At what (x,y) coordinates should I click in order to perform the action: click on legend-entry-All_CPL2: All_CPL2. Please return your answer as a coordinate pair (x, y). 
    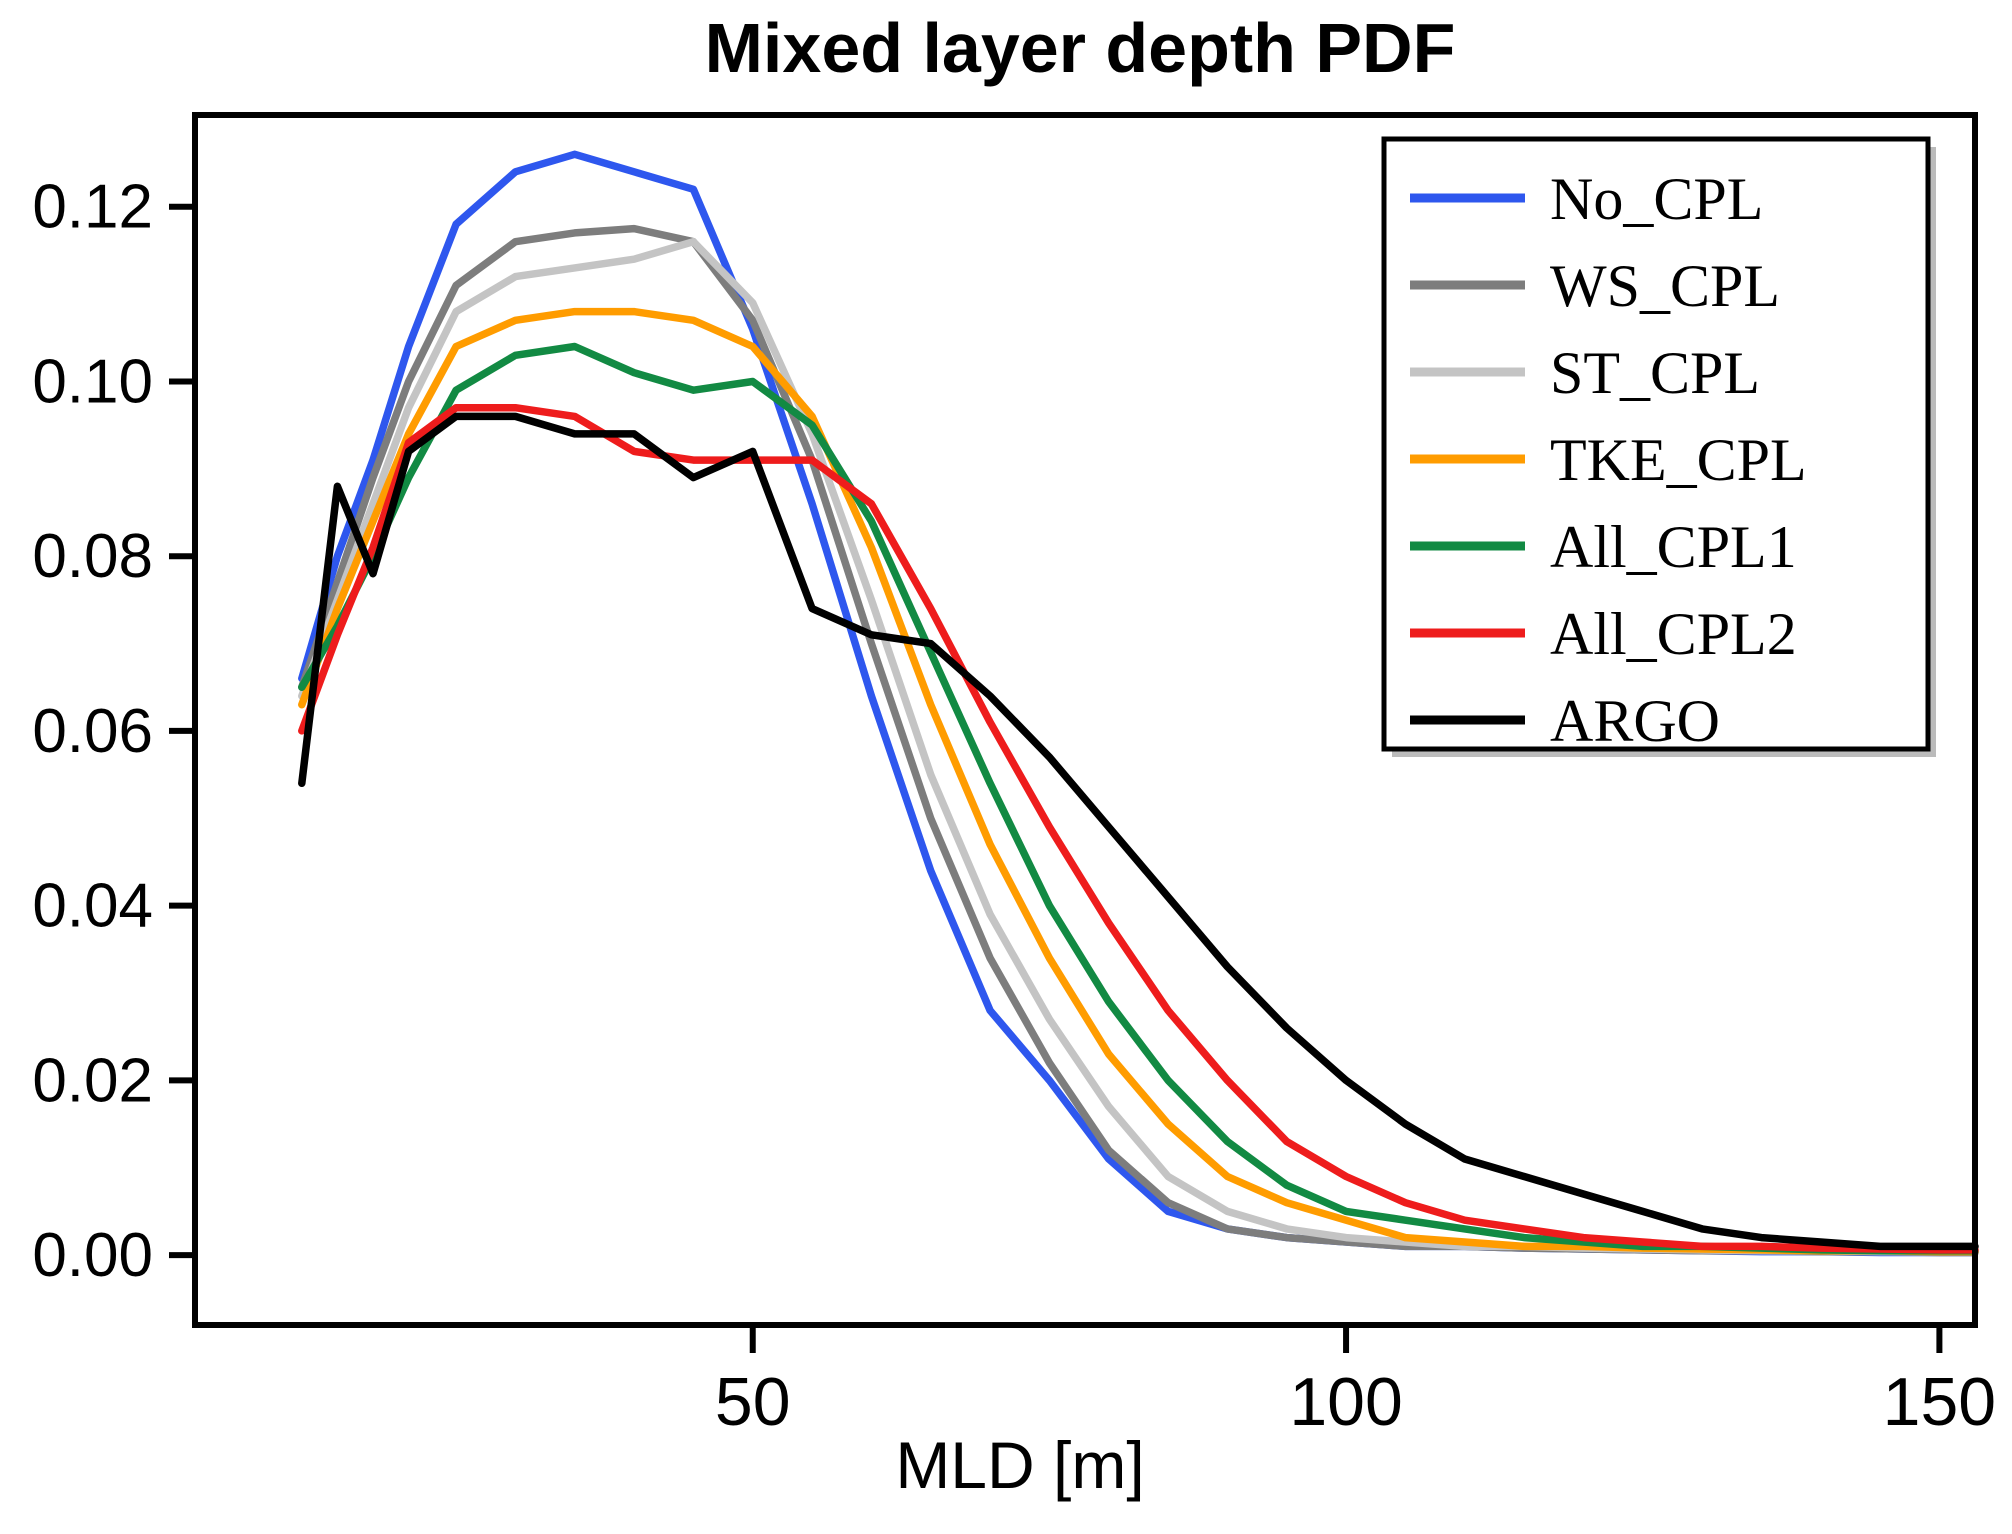
    Looking at the image, I should click on (1603, 634).